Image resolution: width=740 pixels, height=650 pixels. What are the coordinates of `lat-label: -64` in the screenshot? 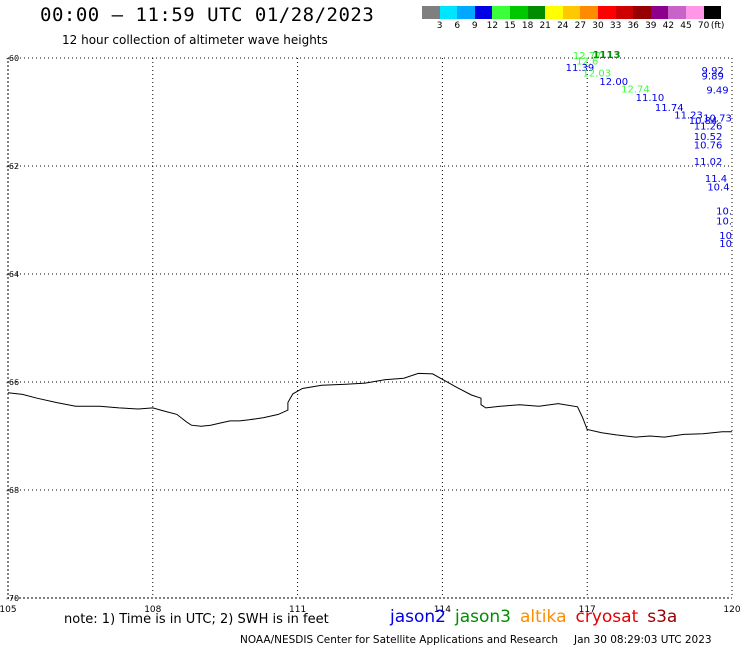 It's located at (12, 274).